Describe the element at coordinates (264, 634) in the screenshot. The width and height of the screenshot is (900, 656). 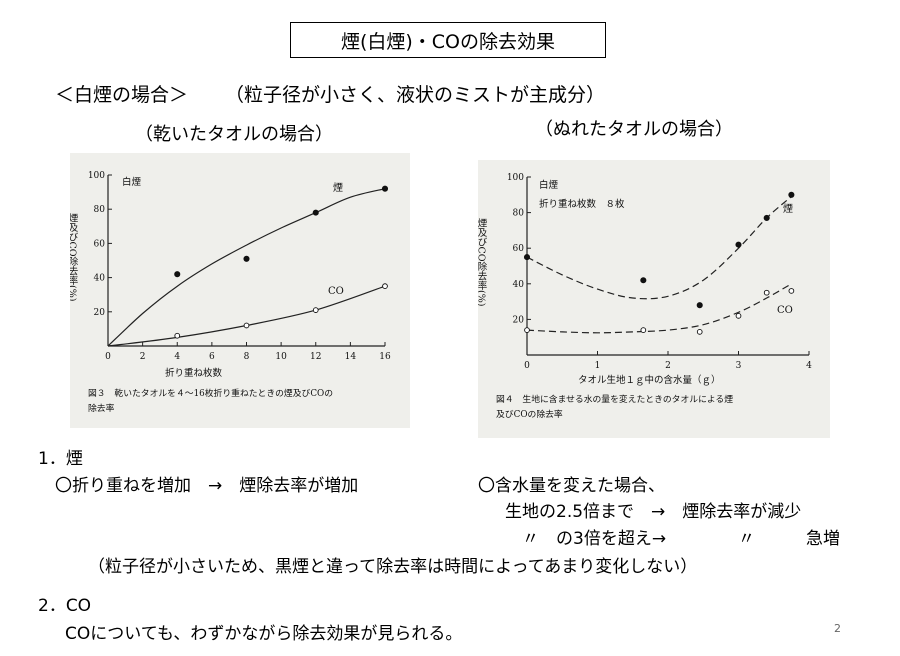
I see `section2-text: COについても、わずかながら除去効果が見られる。` at that location.